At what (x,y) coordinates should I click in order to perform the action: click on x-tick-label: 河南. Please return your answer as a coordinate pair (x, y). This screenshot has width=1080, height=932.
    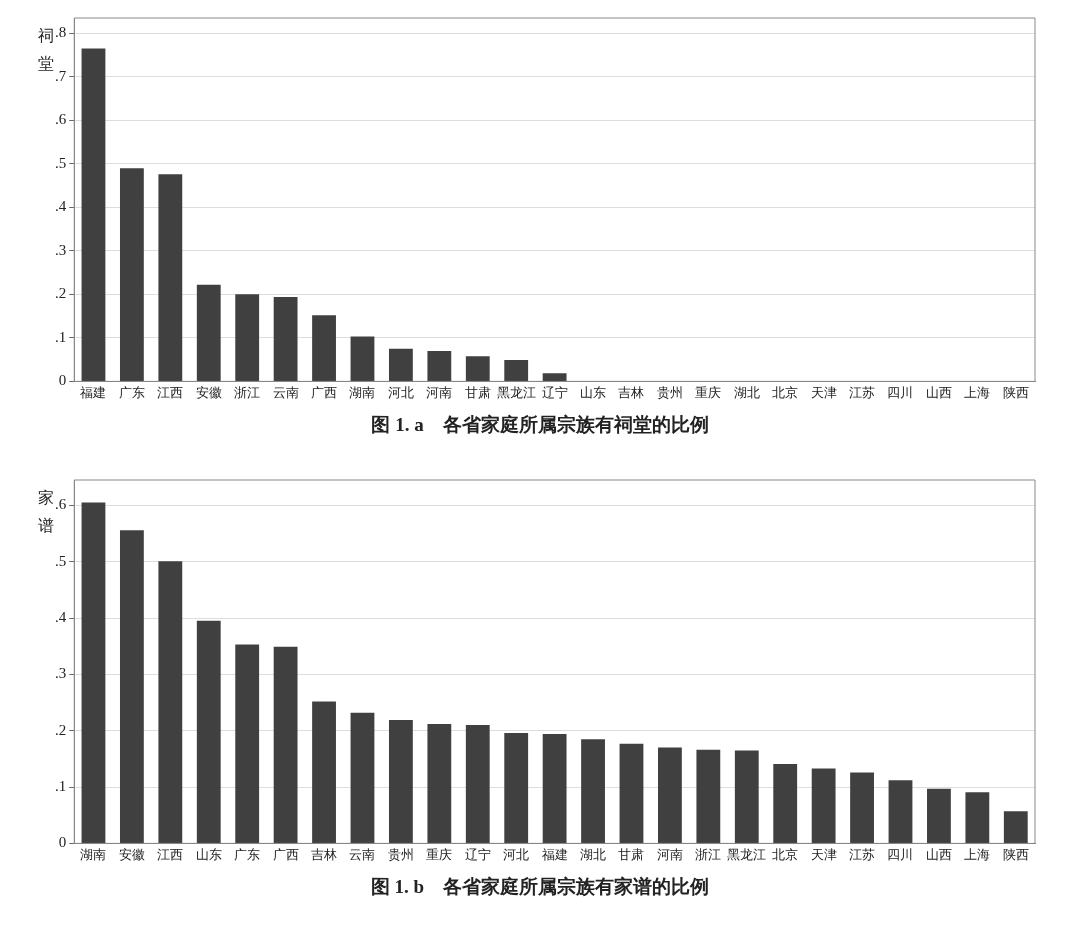
    Looking at the image, I should click on (669, 854).